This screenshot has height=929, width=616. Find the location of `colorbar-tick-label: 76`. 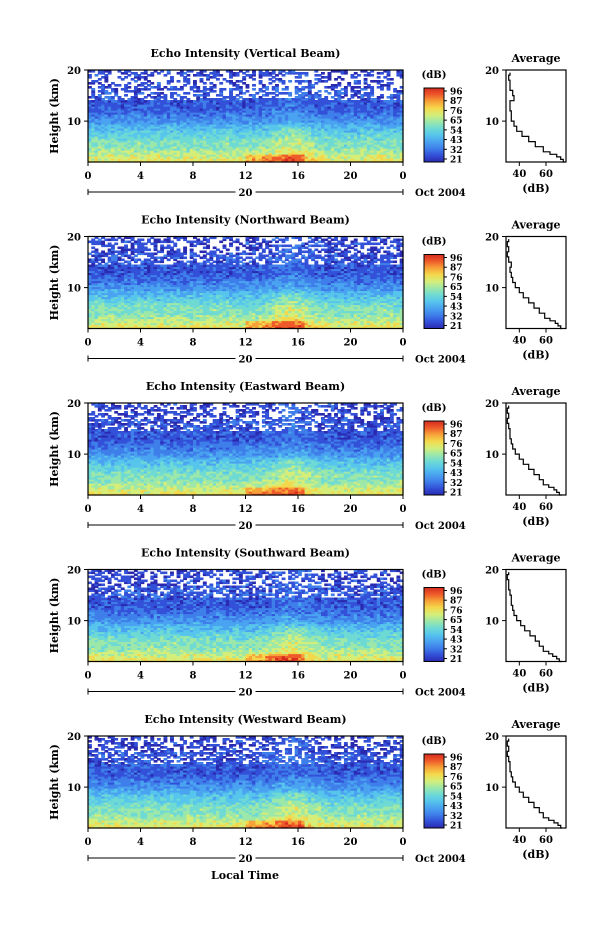

colorbar-tick-label: 76 is located at coordinates (456, 112).